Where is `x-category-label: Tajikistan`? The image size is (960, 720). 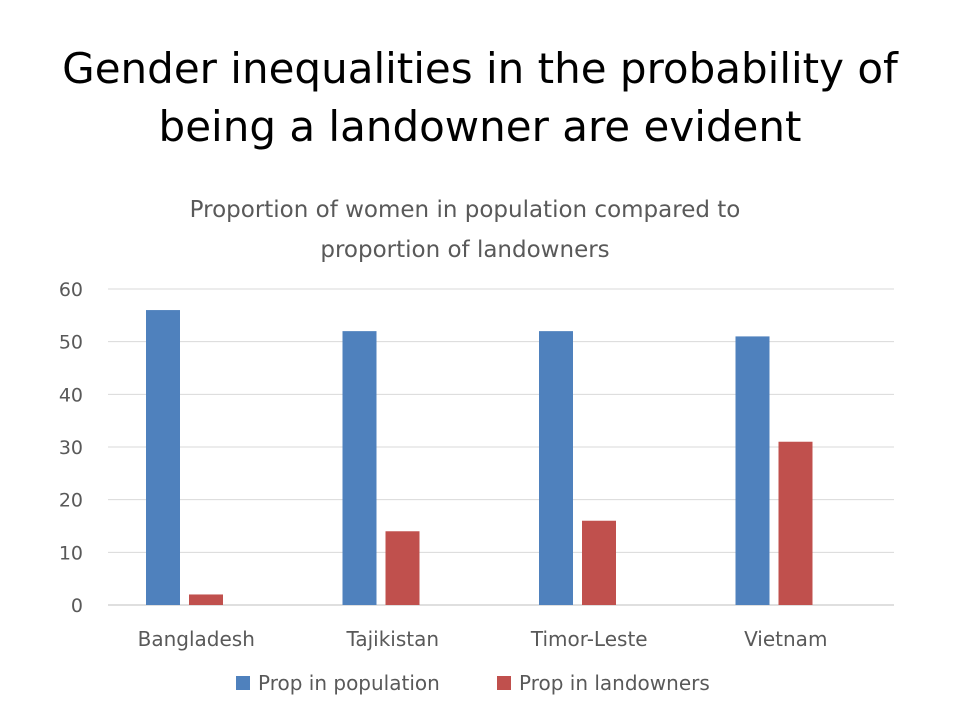
x-category-label: Tajikistan is located at coordinates (392, 639).